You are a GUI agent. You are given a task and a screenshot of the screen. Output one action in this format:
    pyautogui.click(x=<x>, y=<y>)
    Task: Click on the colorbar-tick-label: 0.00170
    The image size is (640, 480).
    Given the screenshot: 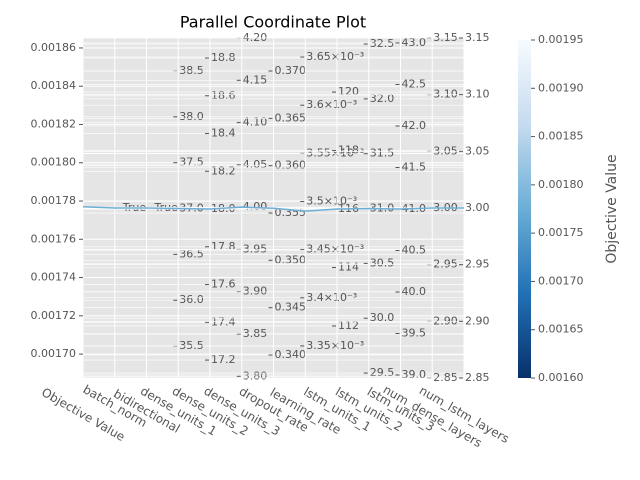 What is the action you would take?
    pyautogui.click(x=561, y=280)
    